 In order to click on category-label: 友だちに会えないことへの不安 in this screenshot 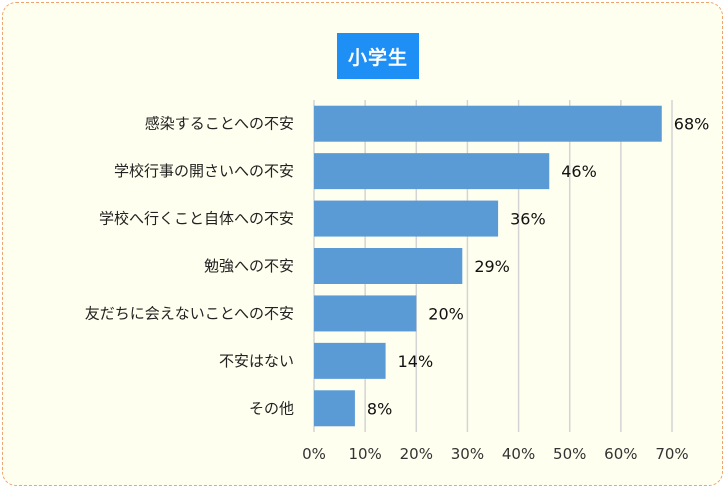, I will do `click(189, 313)`.